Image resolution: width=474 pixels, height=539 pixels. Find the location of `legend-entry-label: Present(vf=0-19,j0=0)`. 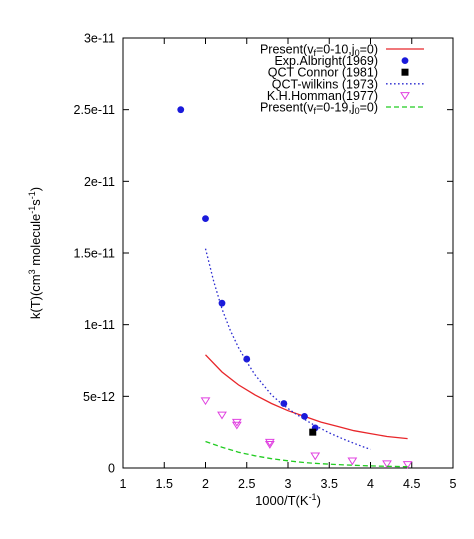

legend-entry-label: Present(vf=0-19,j0=0) is located at coordinates (319, 109).